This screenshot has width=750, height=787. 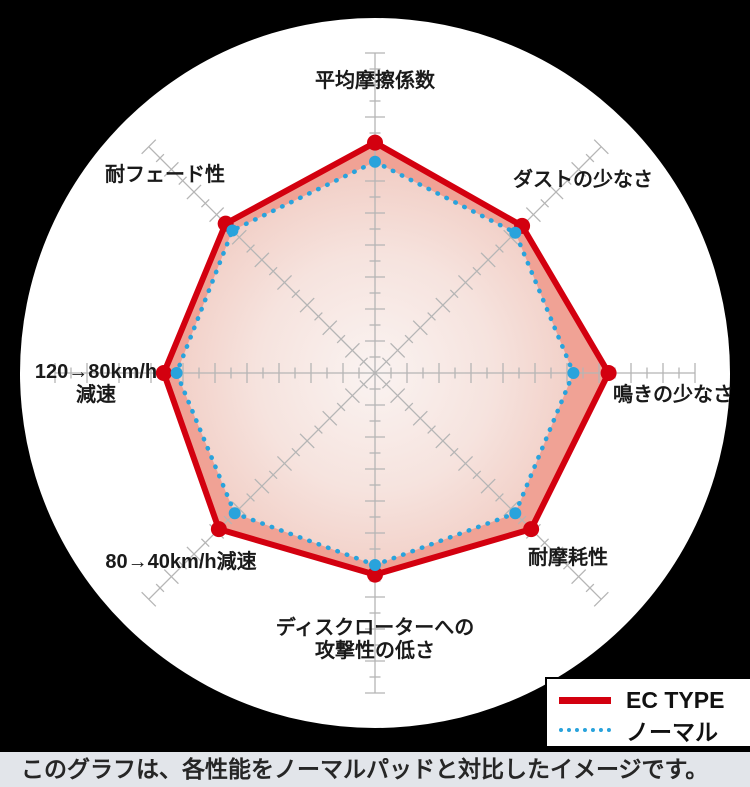 What do you see at coordinates (96, 383) in the screenshot?
I see `axis-label-120-80-deceleration: 120→80km/h 減速` at bounding box center [96, 383].